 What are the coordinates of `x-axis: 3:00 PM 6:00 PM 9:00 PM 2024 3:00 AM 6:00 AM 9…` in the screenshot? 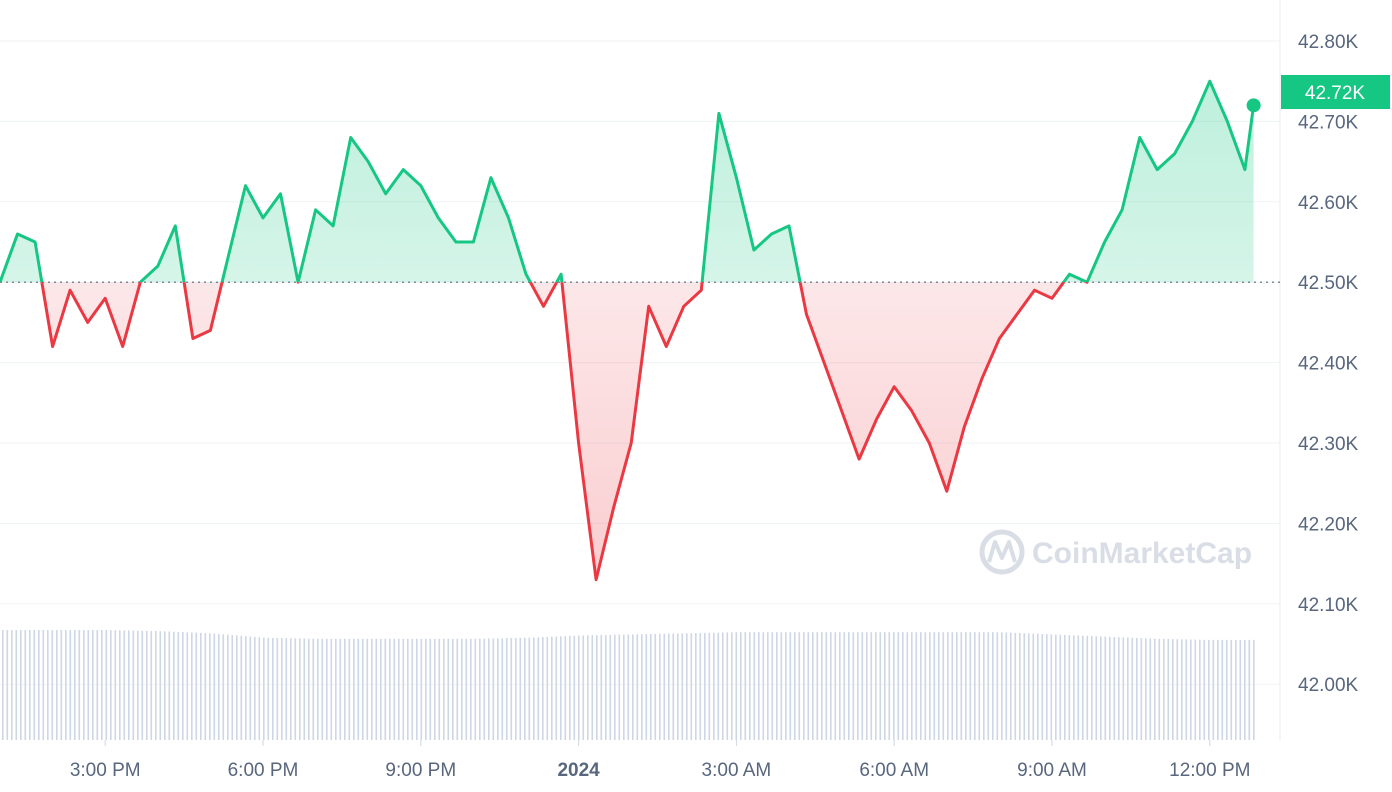 It's located at (660, 760).